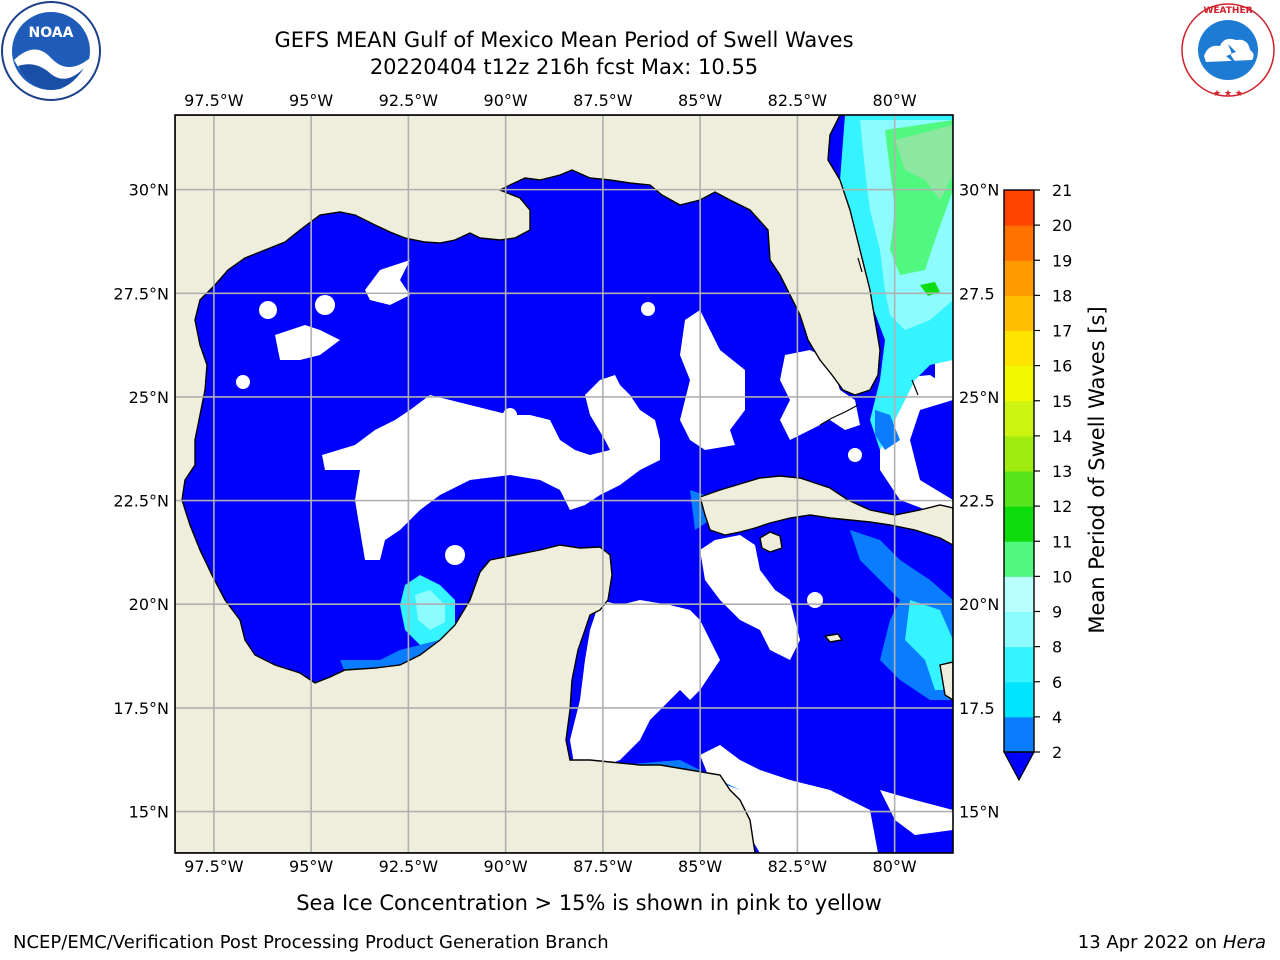  Describe the element at coordinates (700, 866) in the screenshot. I see `lon-tick-bottom: 85°W` at that location.